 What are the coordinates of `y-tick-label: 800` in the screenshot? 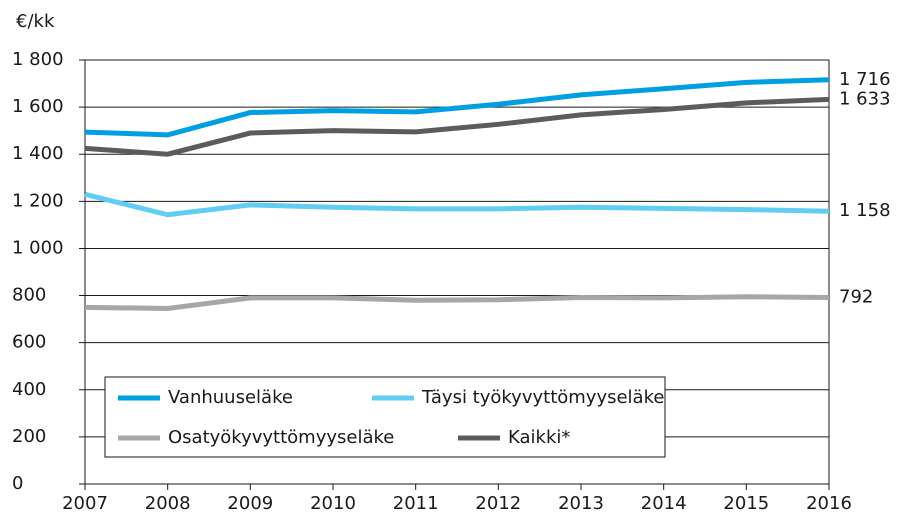 It's located at (29, 295).